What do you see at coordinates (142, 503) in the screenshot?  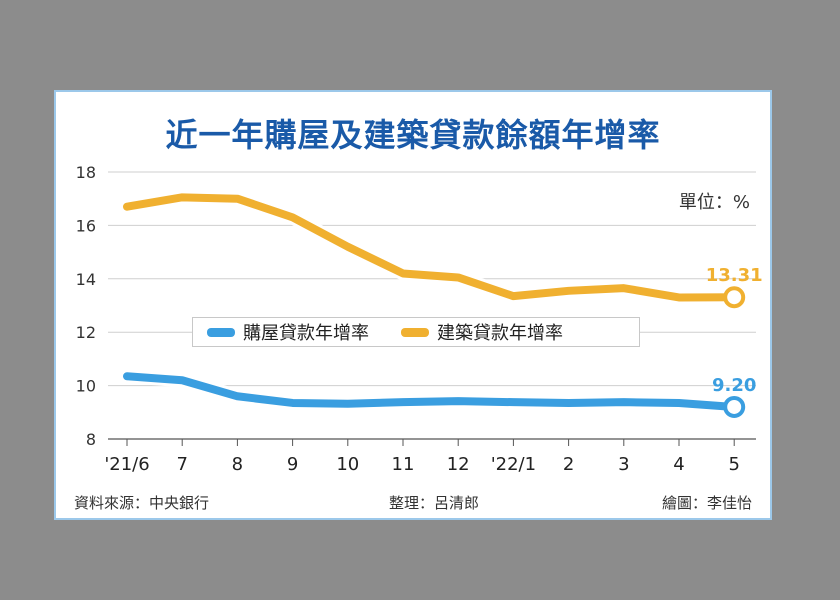 I see `source-credit: 資料來源：中央銀行` at bounding box center [142, 503].